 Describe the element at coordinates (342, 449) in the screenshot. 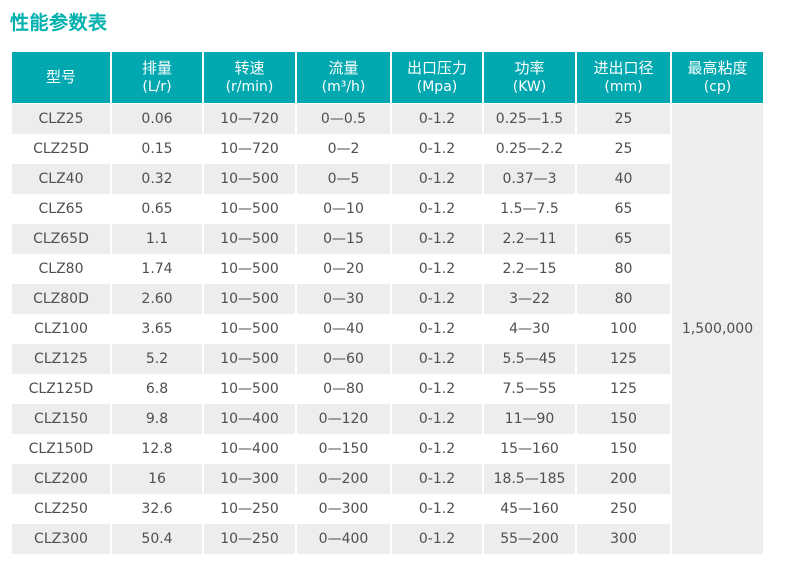

I see `cell-flow: 0—150` at that location.